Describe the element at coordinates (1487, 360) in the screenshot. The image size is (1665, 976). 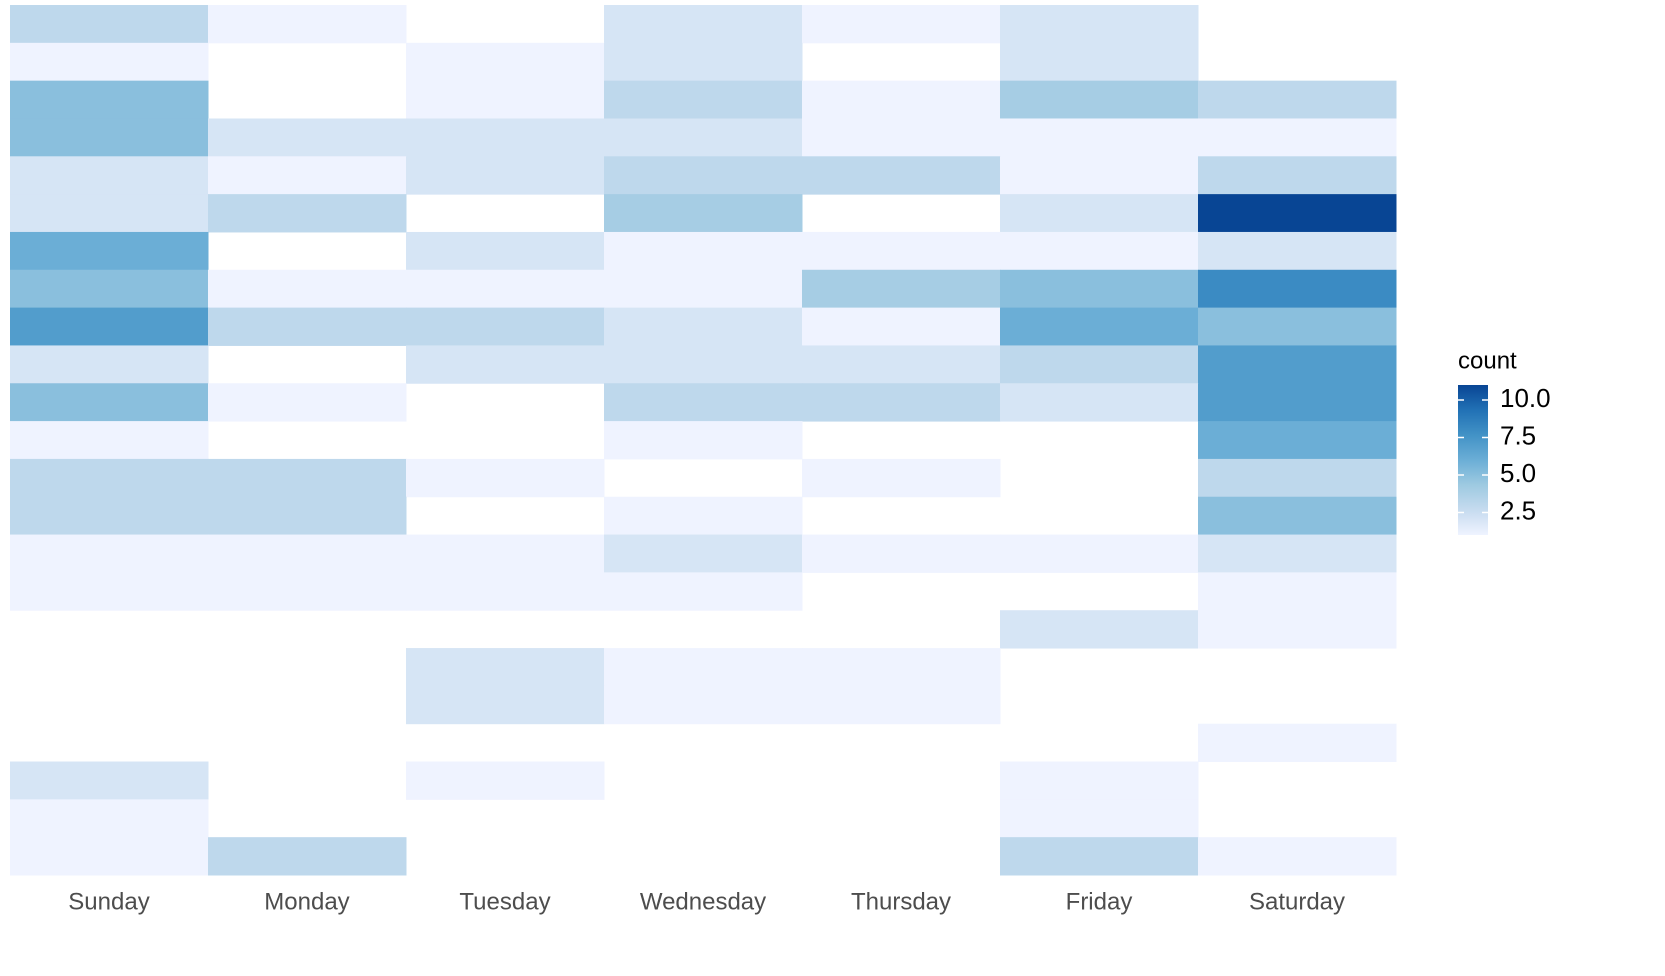
I see `legend-title: count` at that location.